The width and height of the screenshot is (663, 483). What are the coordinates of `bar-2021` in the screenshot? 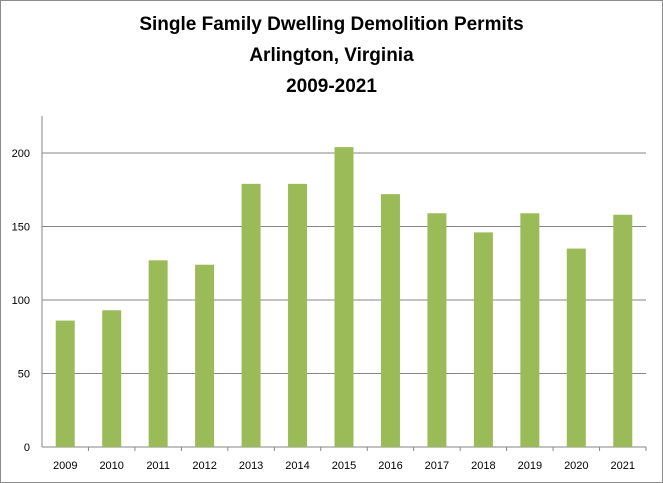 It's located at (623, 330).